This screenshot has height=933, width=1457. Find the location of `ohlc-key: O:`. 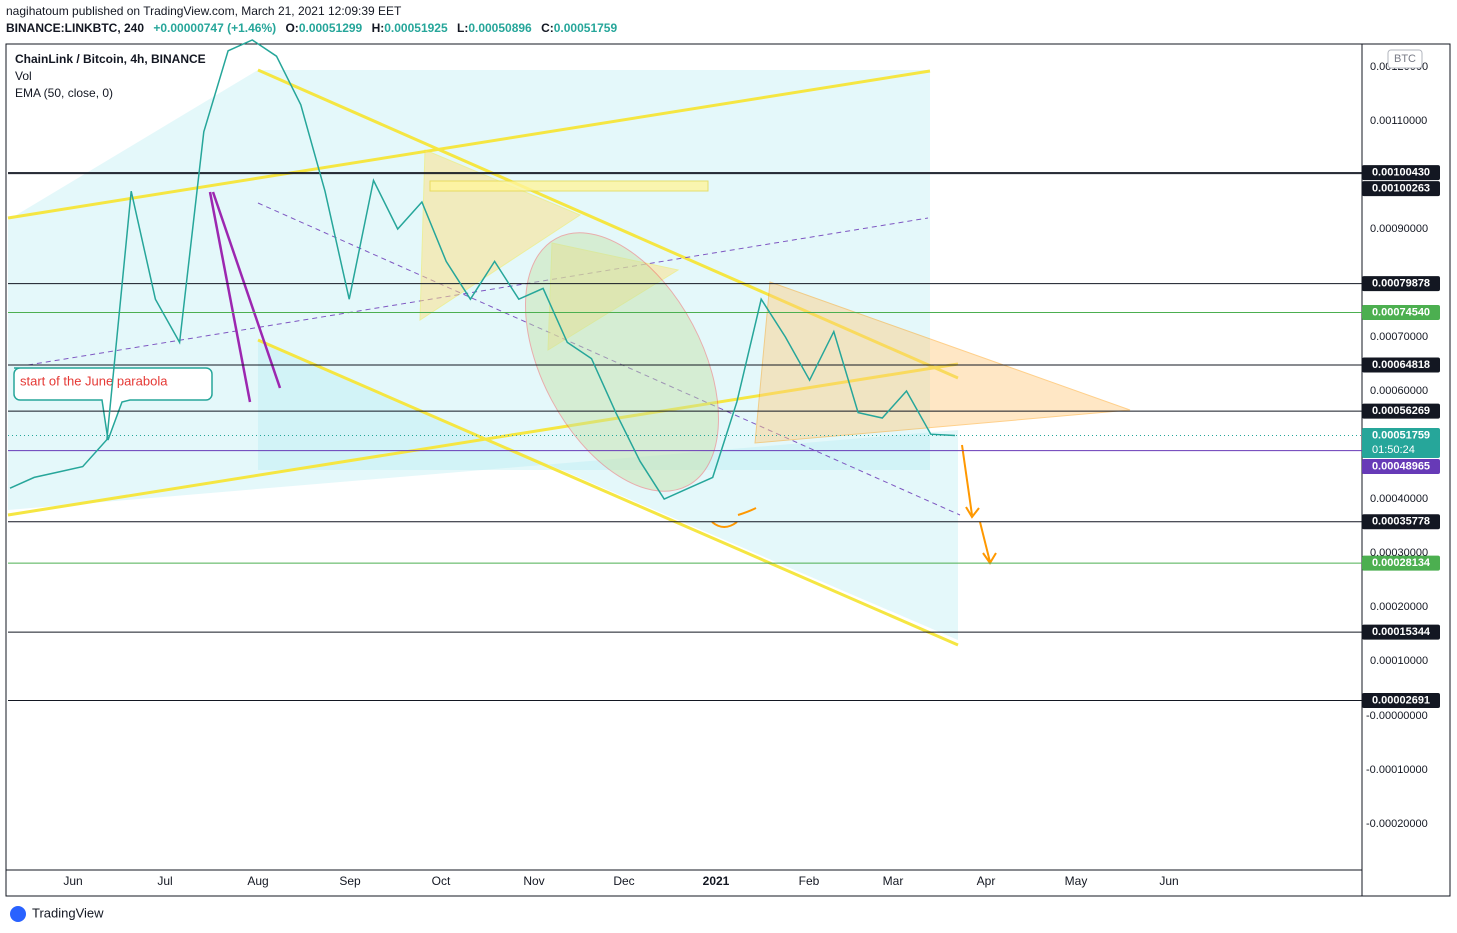

ohlc-key: O: is located at coordinates (291, 28).